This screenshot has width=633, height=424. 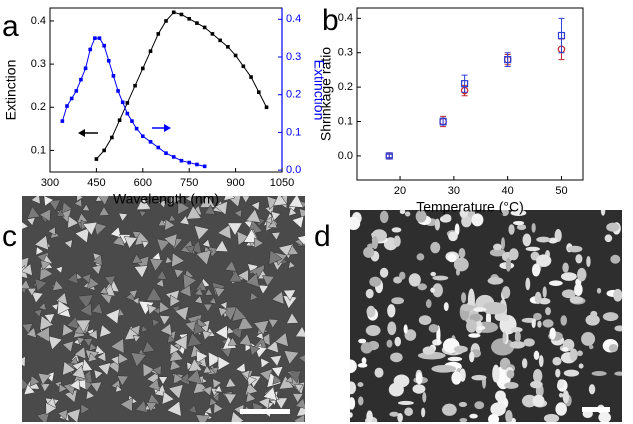 What do you see at coordinates (9, 236) in the screenshot?
I see `panel-label: c` at bounding box center [9, 236].